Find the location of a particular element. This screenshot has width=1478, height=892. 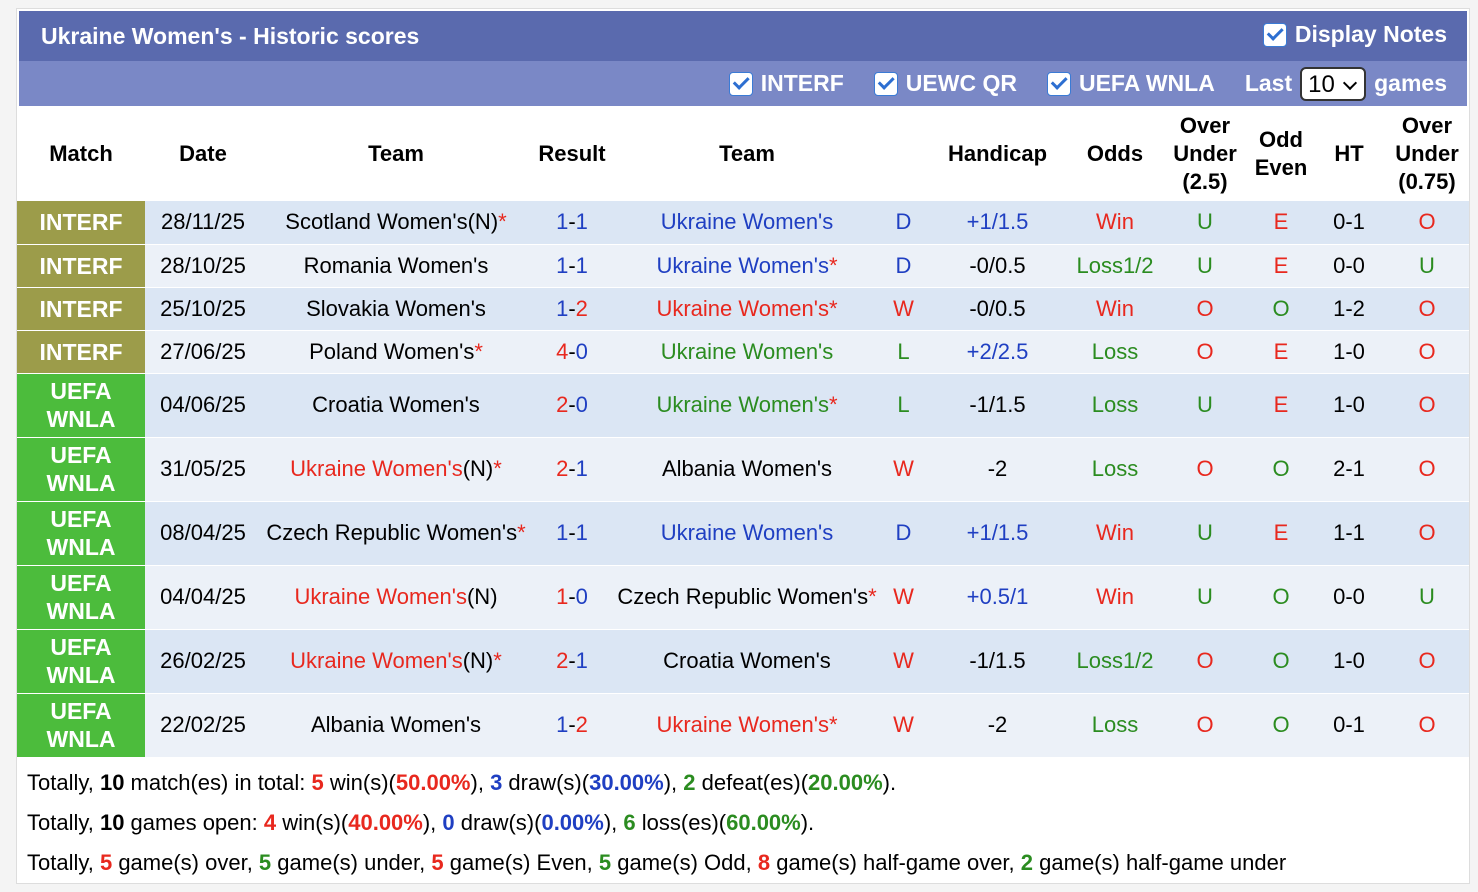

summary-text: game(s) over, is located at coordinates (185, 862).